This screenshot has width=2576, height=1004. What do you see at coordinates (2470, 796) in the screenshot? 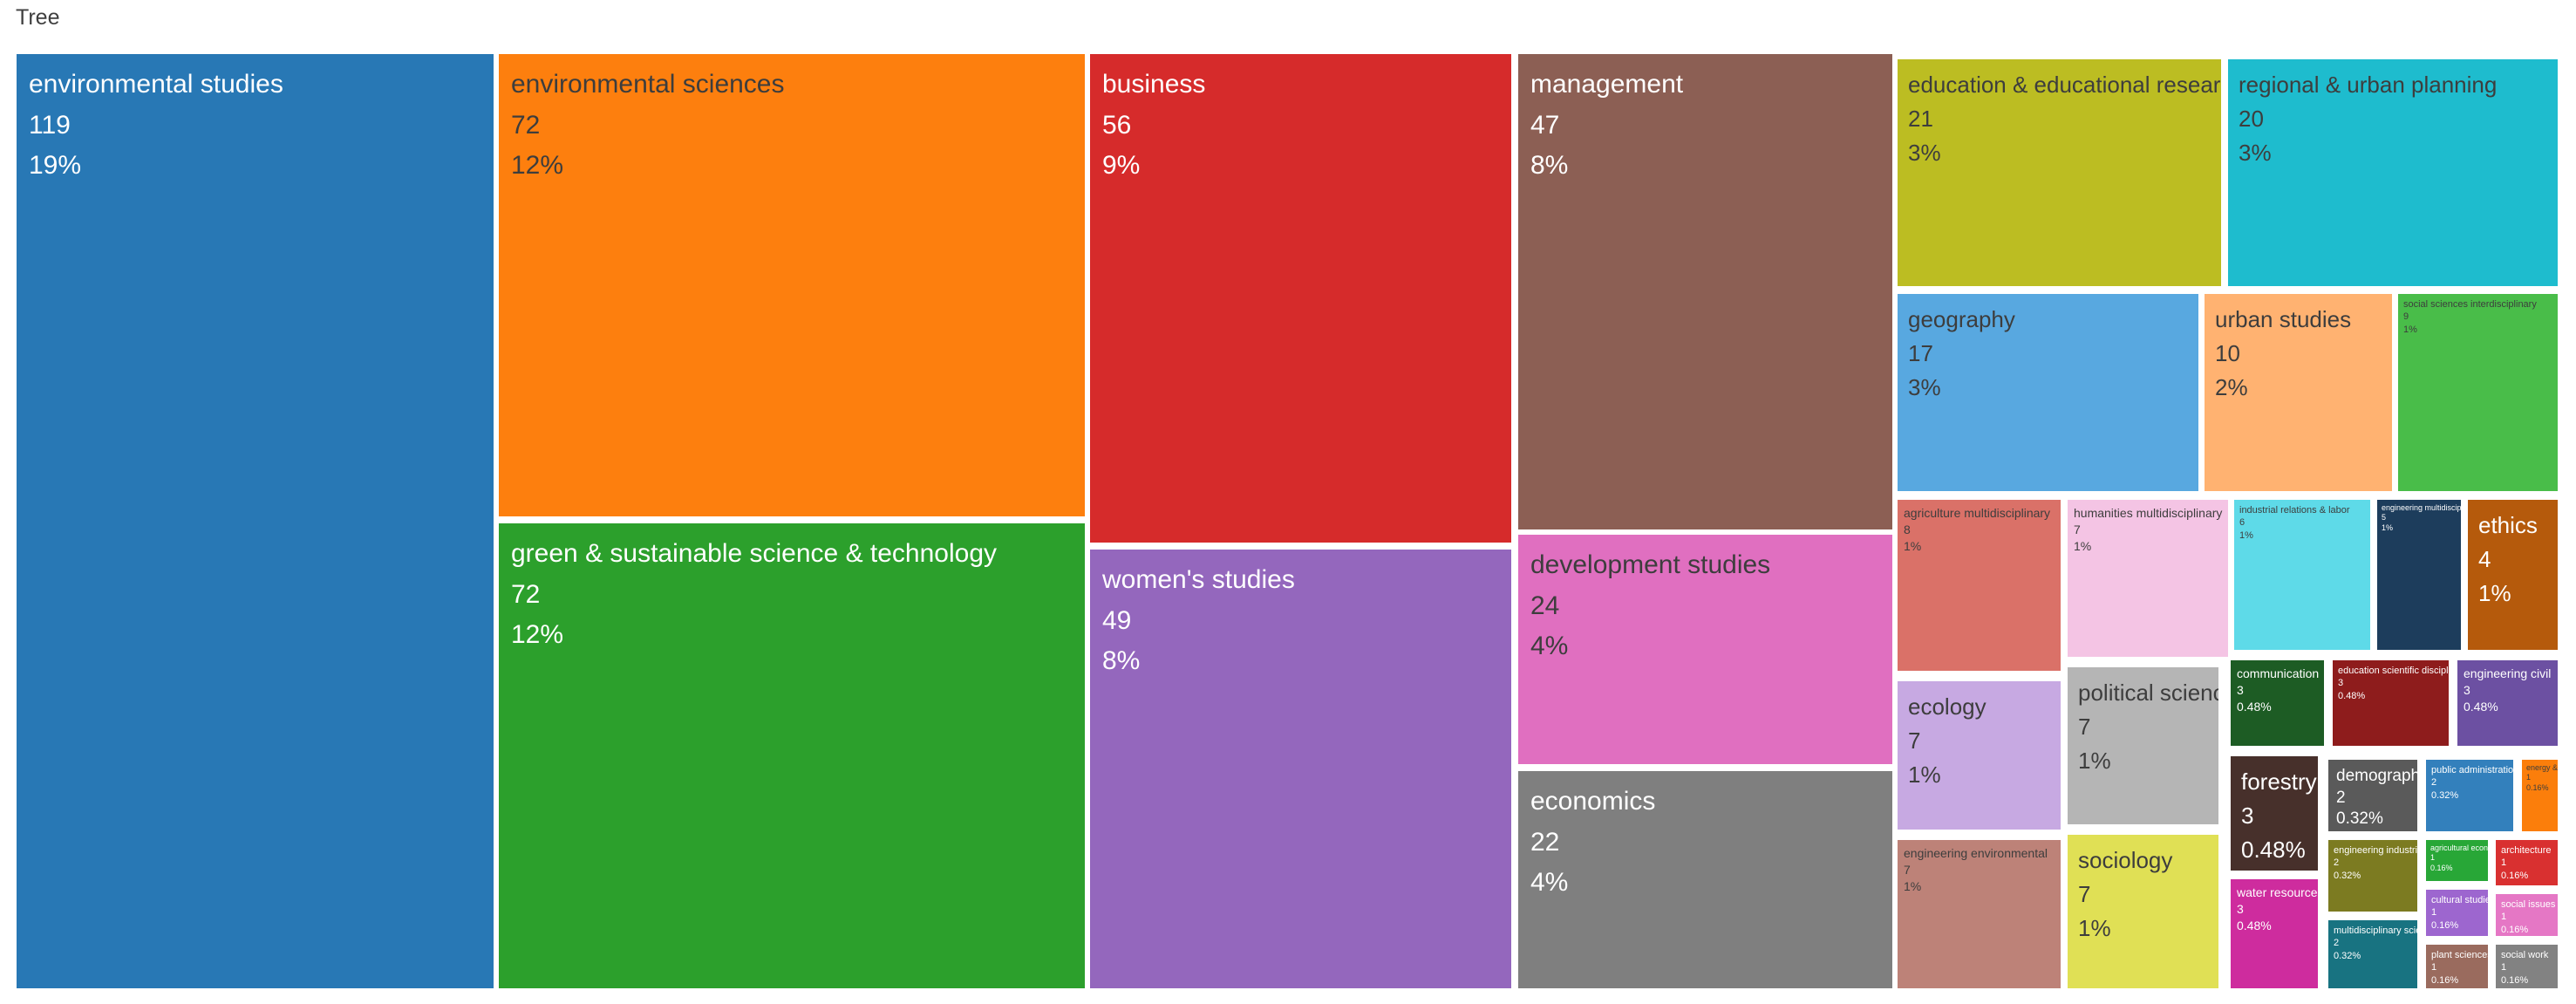
I see `treemap-cell-public-administration: public administration 2 0.32%` at bounding box center [2470, 796].